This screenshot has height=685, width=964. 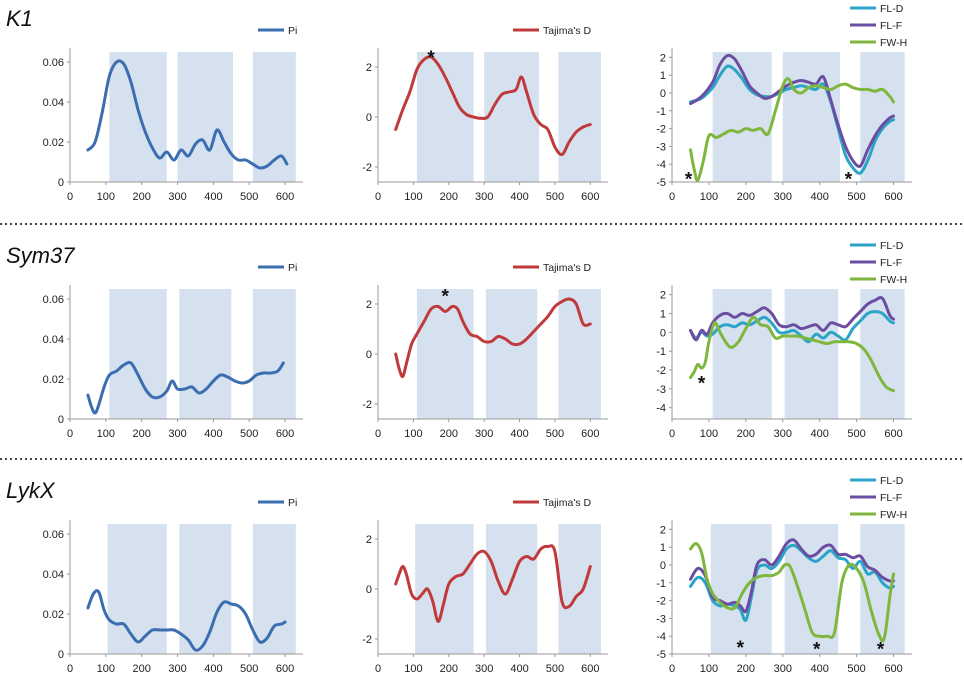 I want to click on gene-label-k1: K1, so click(x=19, y=18).